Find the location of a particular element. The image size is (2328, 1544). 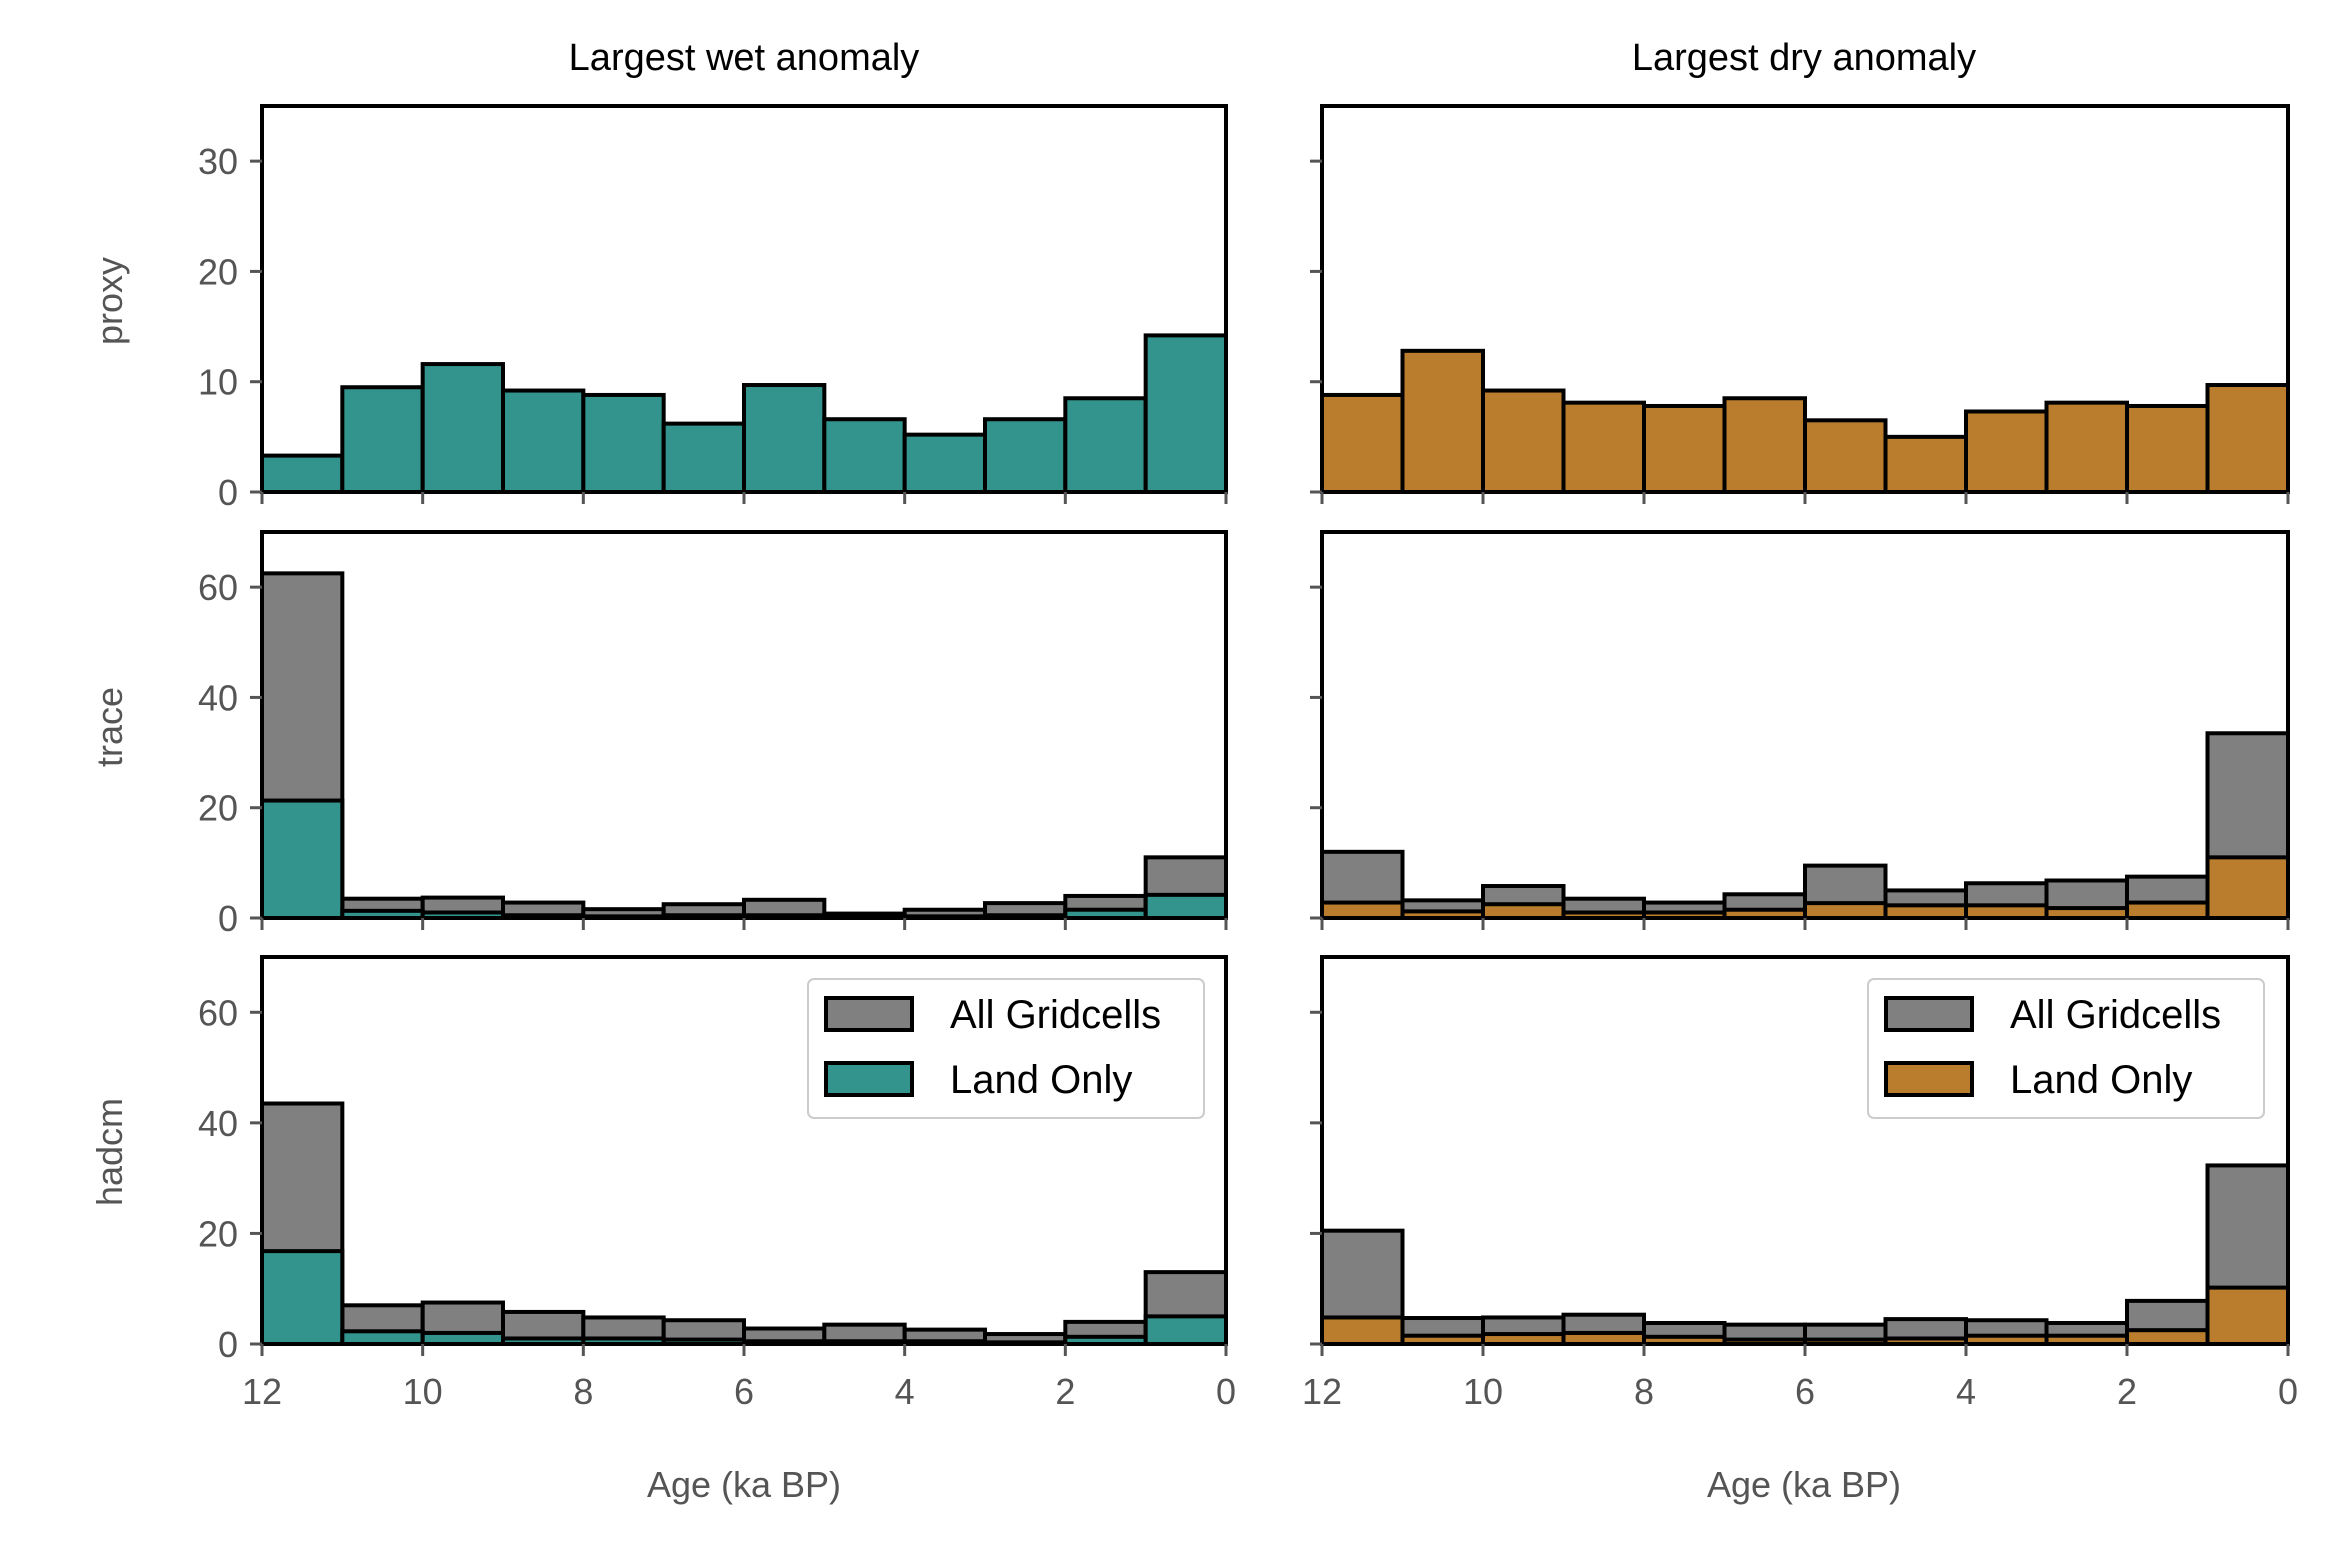

x-axis-label-wet: Age (ka BP) is located at coordinates (744, 1484).